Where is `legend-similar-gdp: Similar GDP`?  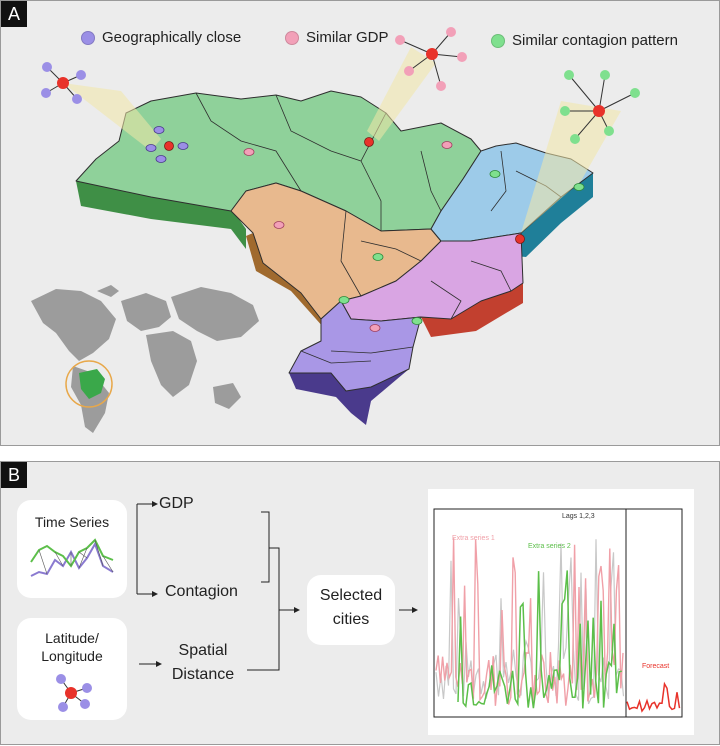
legend-similar-gdp: Similar GDP is located at coordinates (337, 37).